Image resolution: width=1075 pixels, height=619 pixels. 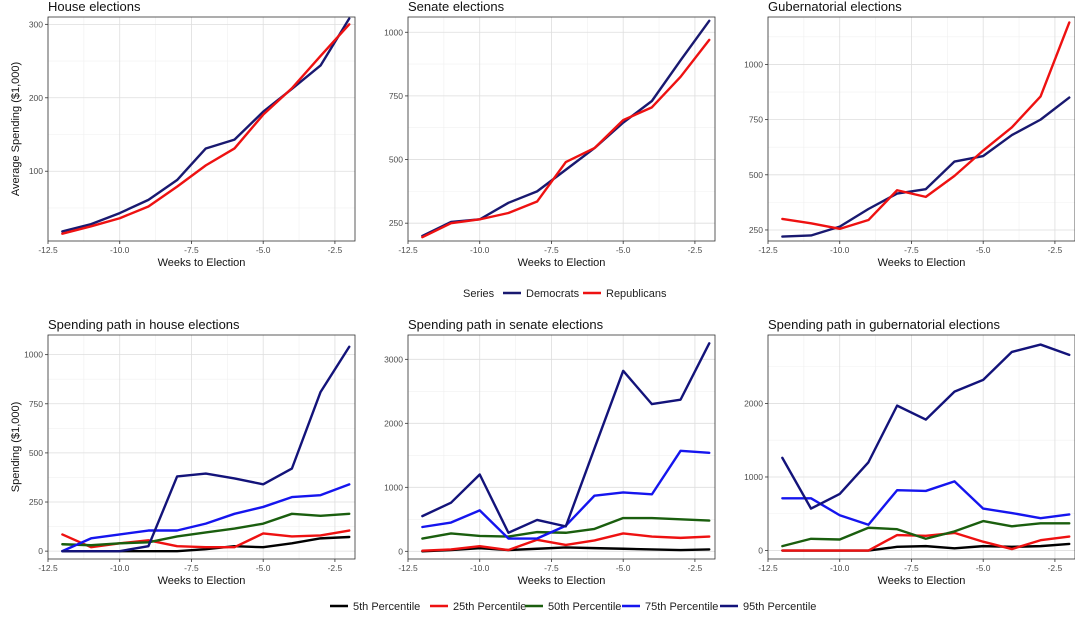 I want to click on legend-item-75th: 75th Percentile, so click(x=670, y=607).